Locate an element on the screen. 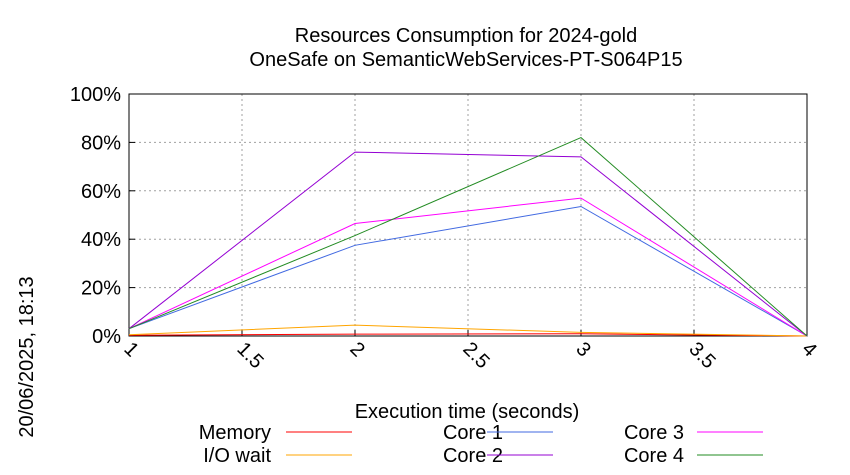 This screenshot has height=475, width=850. legend-label: Core 3 is located at coordinates (654, 433).